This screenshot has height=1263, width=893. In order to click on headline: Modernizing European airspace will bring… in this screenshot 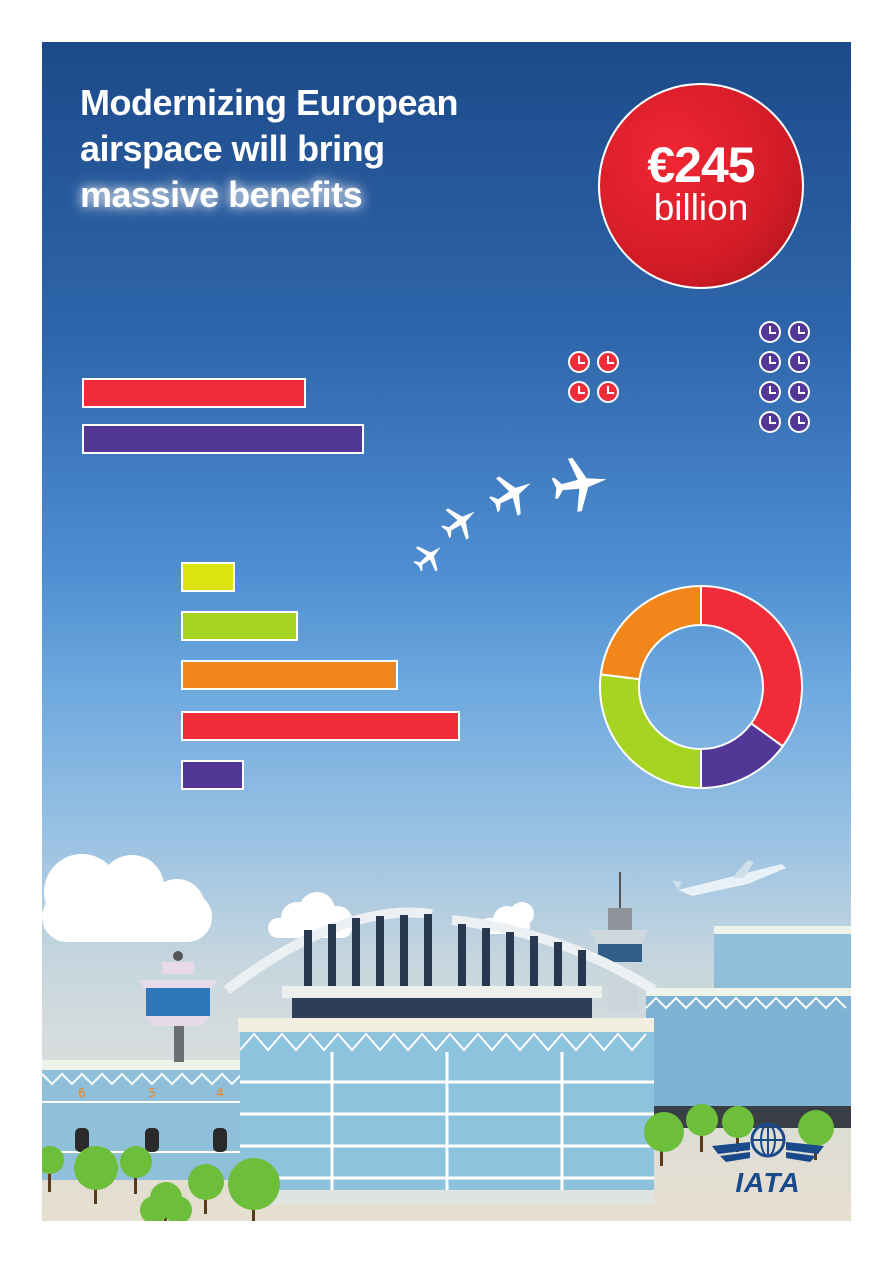, I will do `click(315, 149)`.